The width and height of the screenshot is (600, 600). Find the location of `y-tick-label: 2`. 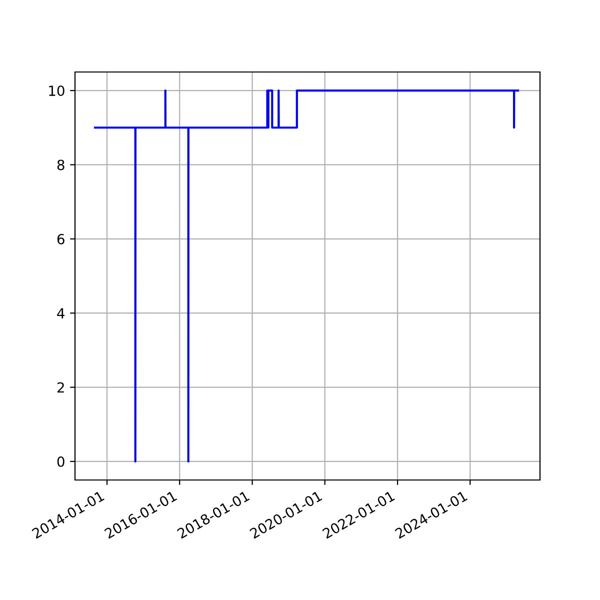

y-tick-label: 2 is located at coordinates (60, 387).